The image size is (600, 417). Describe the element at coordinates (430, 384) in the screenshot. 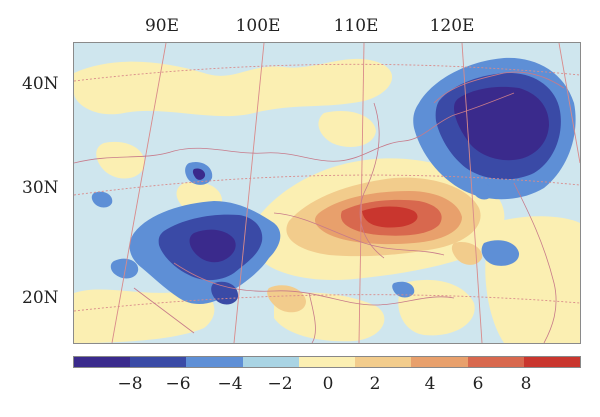

I see `colorbar-label: 4` at that location.